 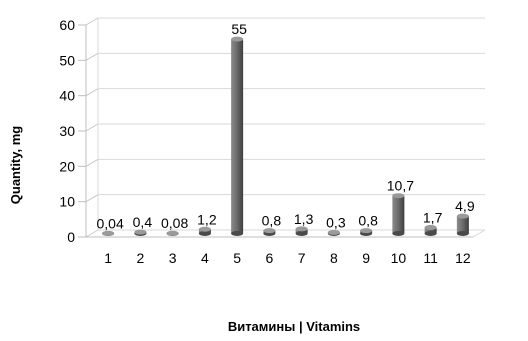 I want to click on y-tick-label: 50, so click(x=67, y=60).